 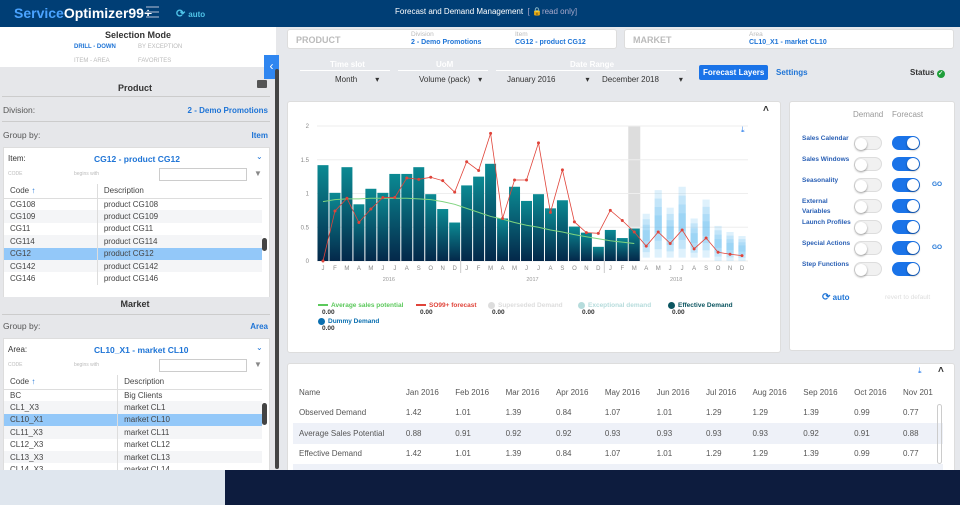 I want to click on layers-auto-button: ⟳ auto, so click(x=836, y=297).